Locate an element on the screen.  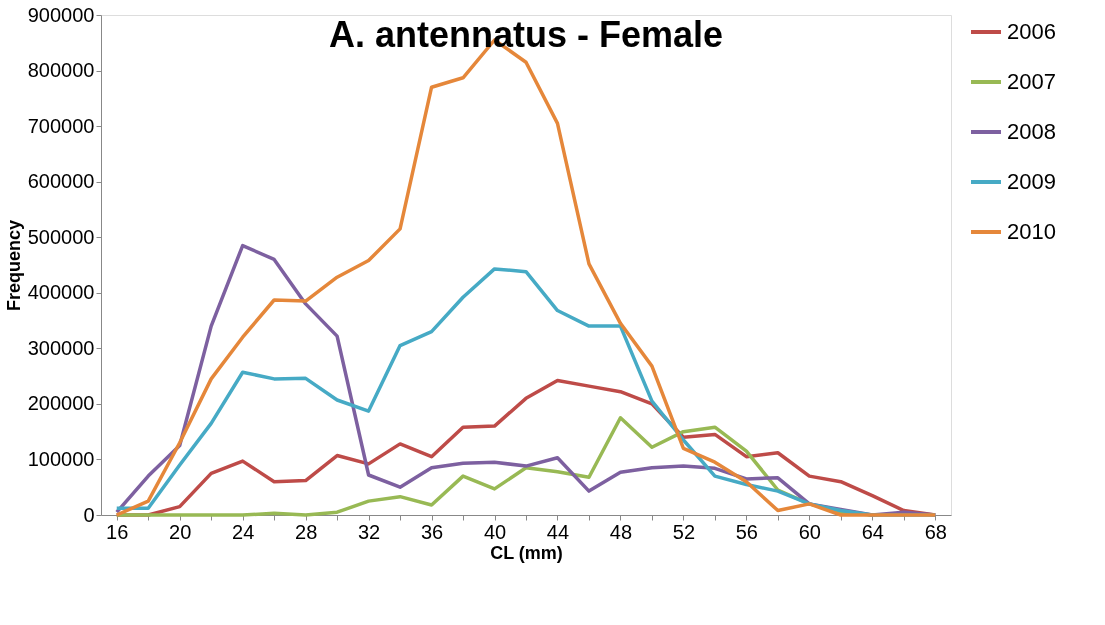
x-tick-label: 52 is located at coordinates (684, 531).